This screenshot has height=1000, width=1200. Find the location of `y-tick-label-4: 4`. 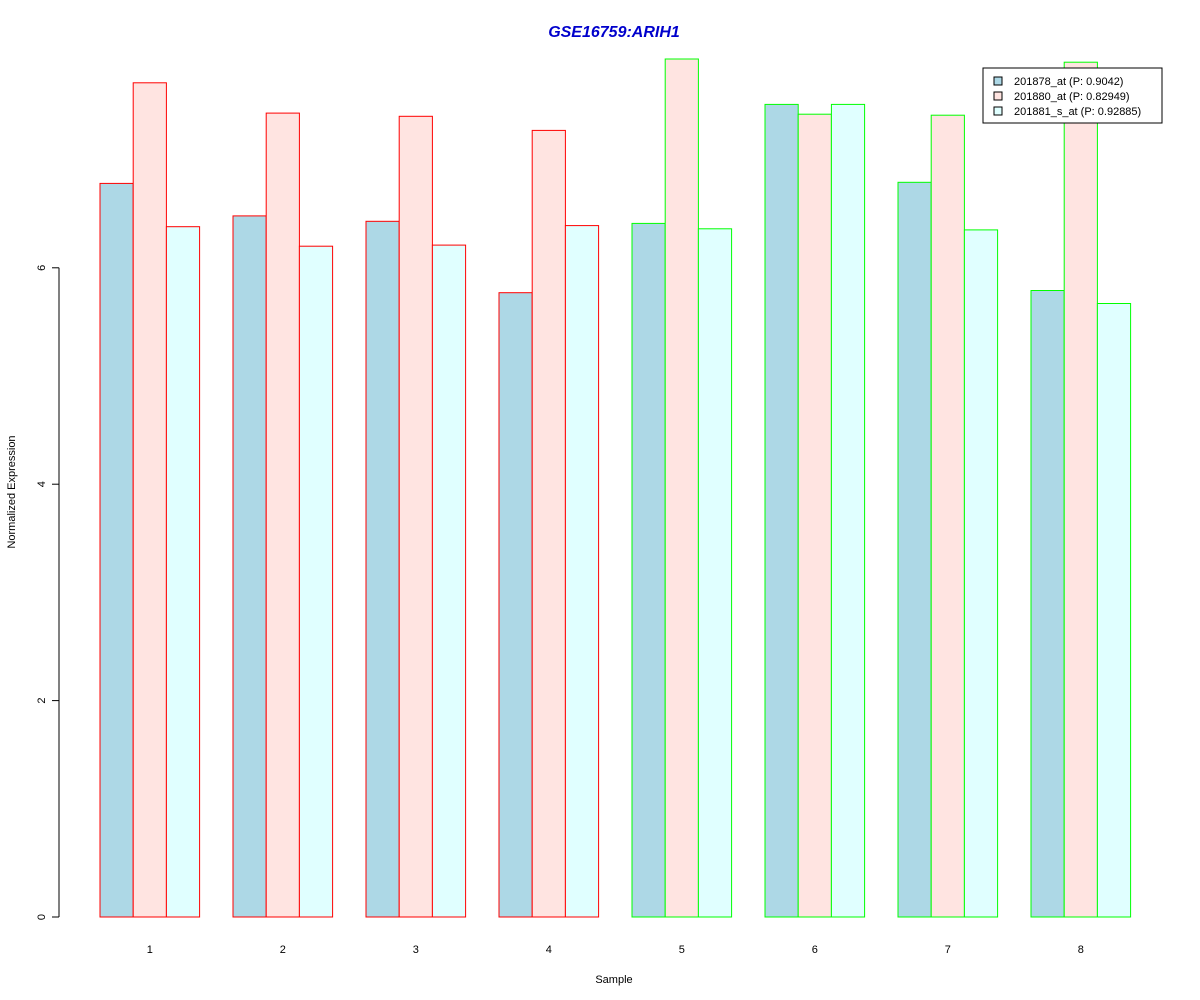

y-tick-label-4: 4 is located at coordinates (42, 484).